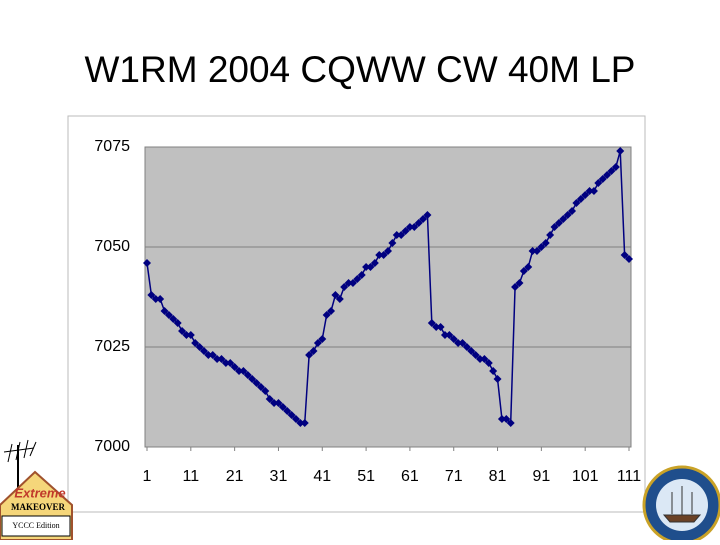 This screenshot has height=545, width=720. I want to click on y-tick-label: 7025, so click(112, 346).